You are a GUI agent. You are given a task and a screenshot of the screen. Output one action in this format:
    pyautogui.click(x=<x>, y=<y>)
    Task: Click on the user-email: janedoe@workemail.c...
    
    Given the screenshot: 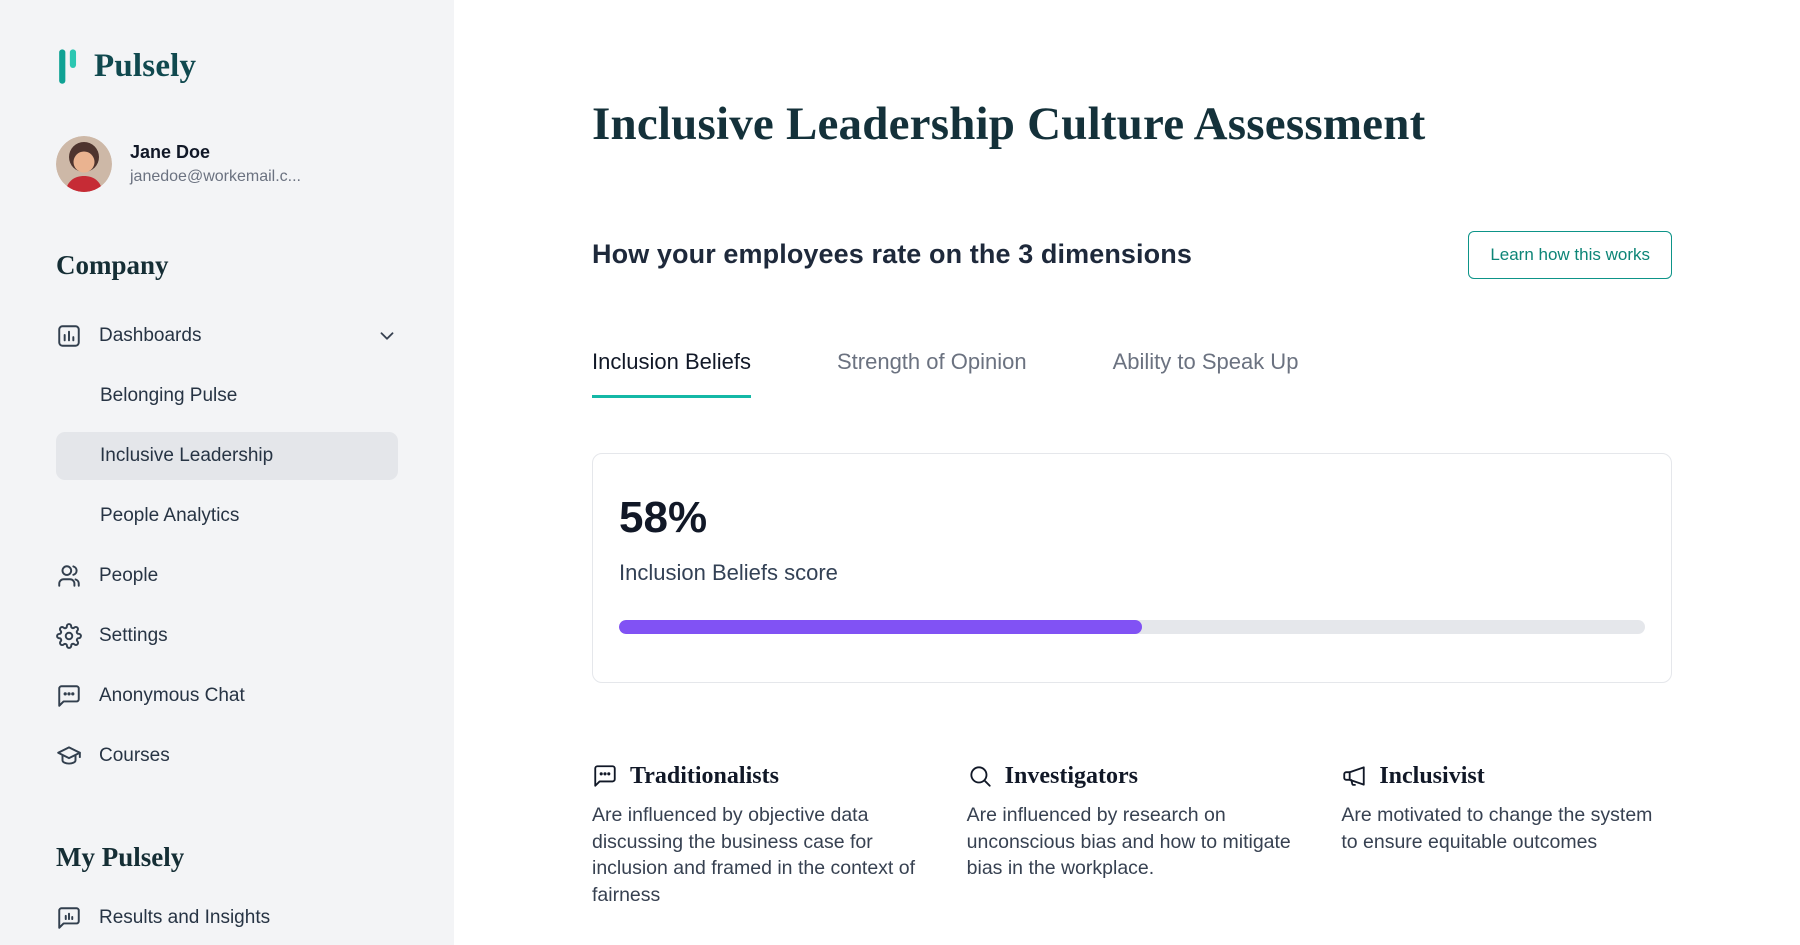 What is the action you would take?
    pyautogui.click(x=215, y=176)
    